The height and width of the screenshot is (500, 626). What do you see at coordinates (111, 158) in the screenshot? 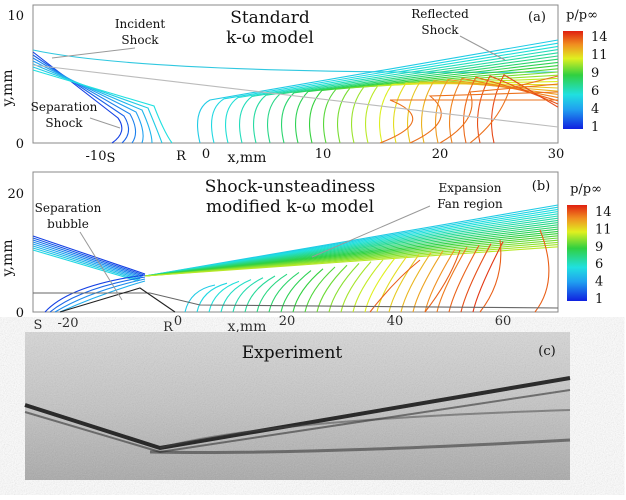
I see `marker-s-a: S` at bounding box center [111, 158].